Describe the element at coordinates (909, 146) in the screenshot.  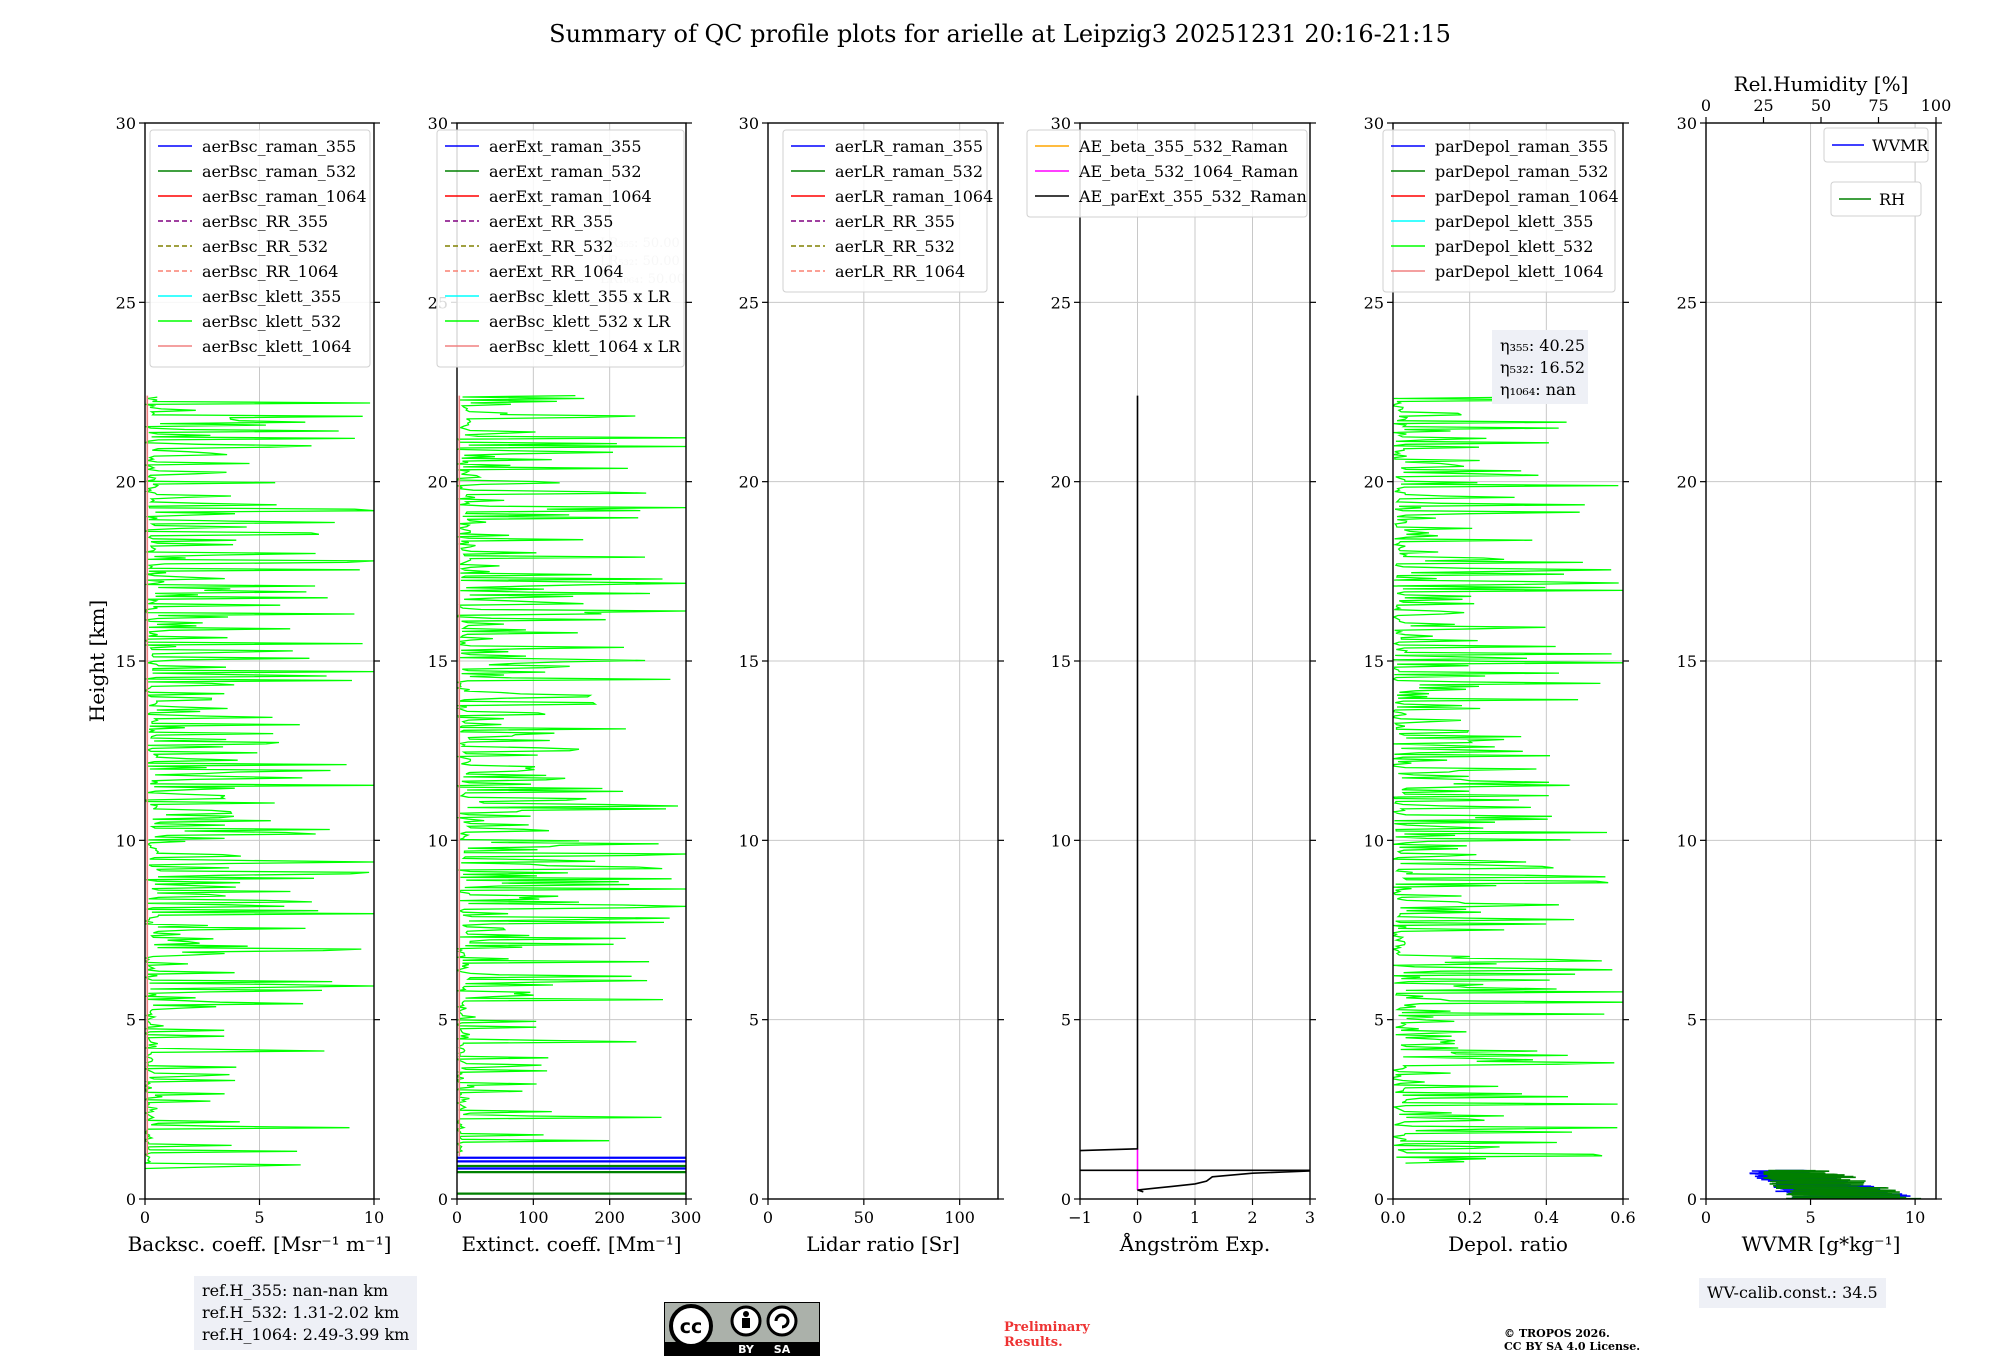
I see `legend-label: aerLR_raman_355` at that location.